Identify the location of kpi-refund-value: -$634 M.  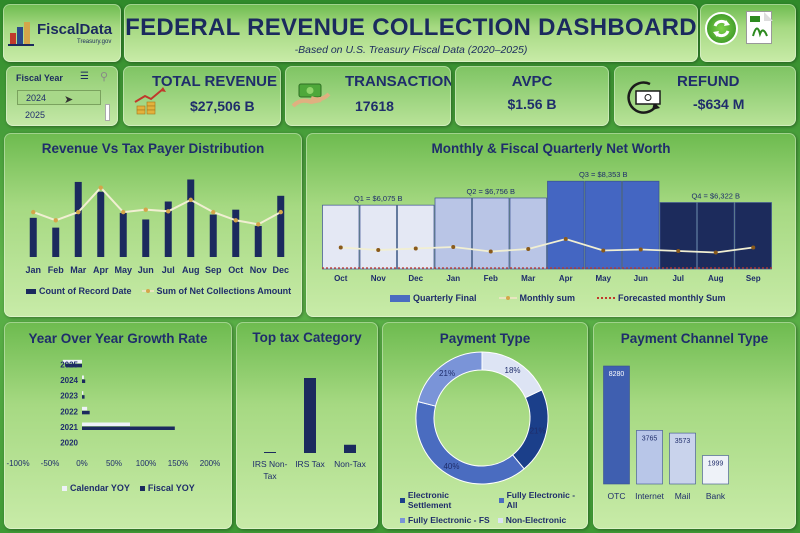
(719, 104).